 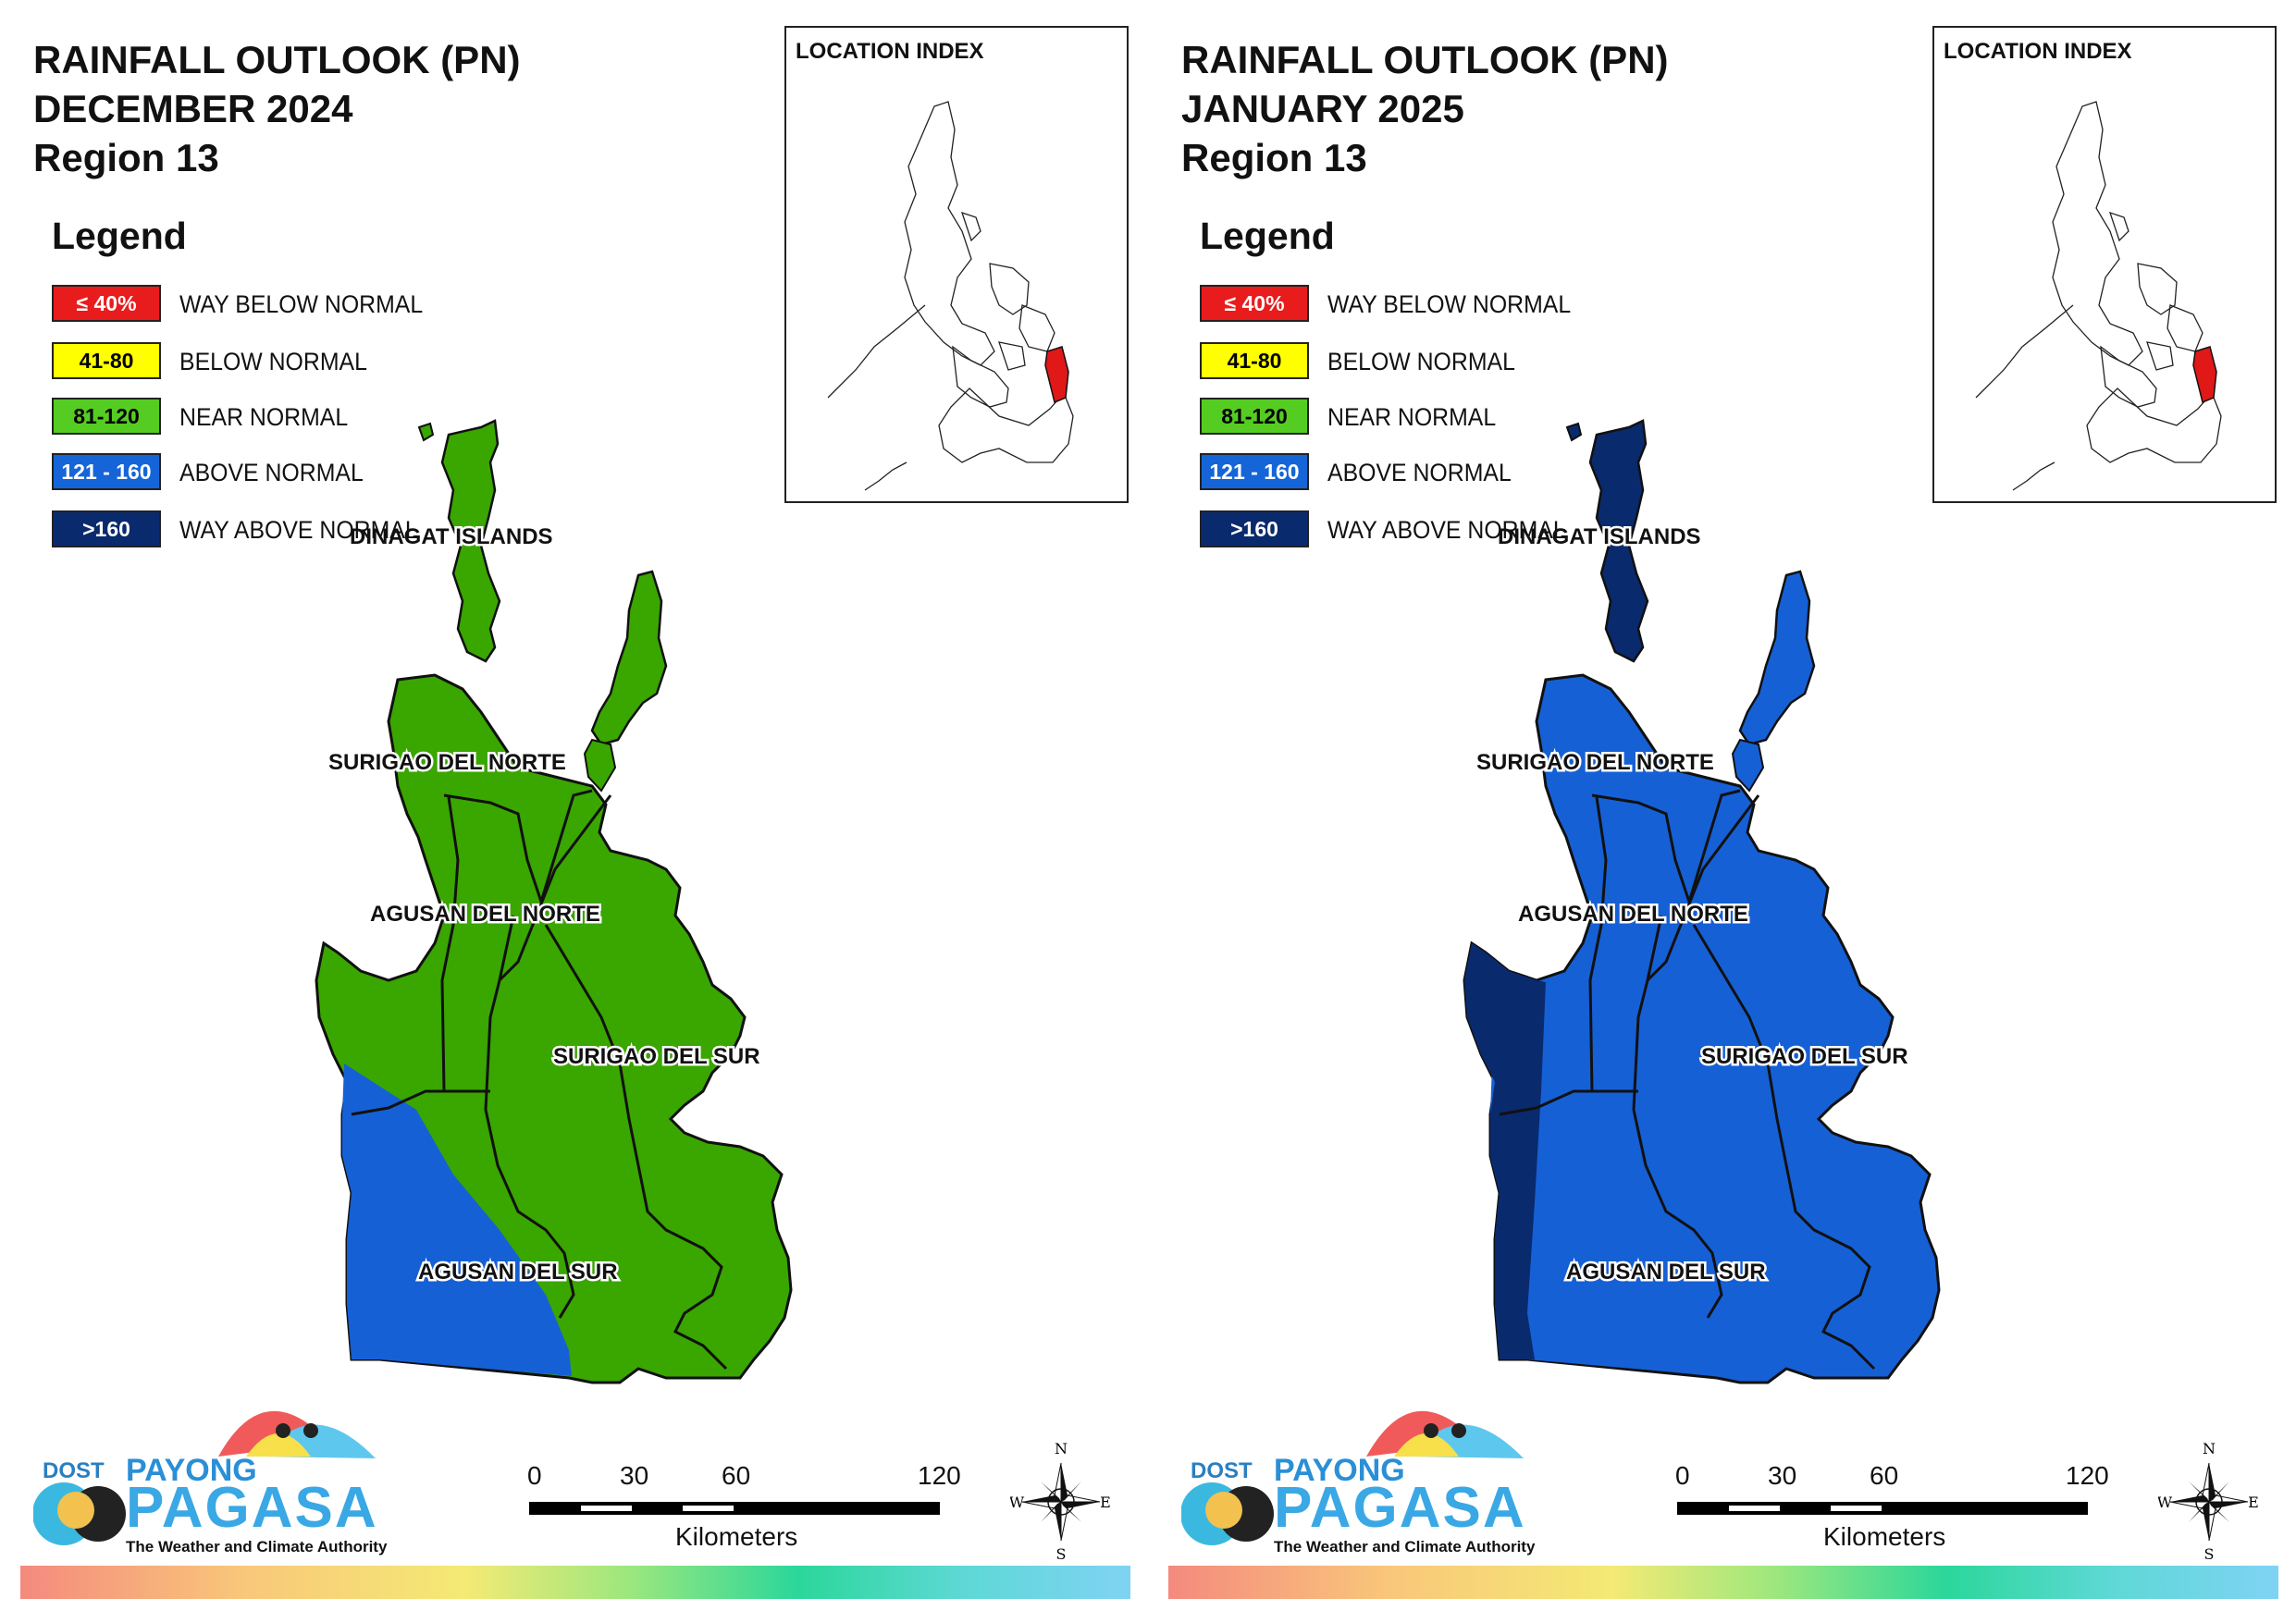 I want to click on title-line-2: DECEMBER 2024, so click(x=193, y=108).